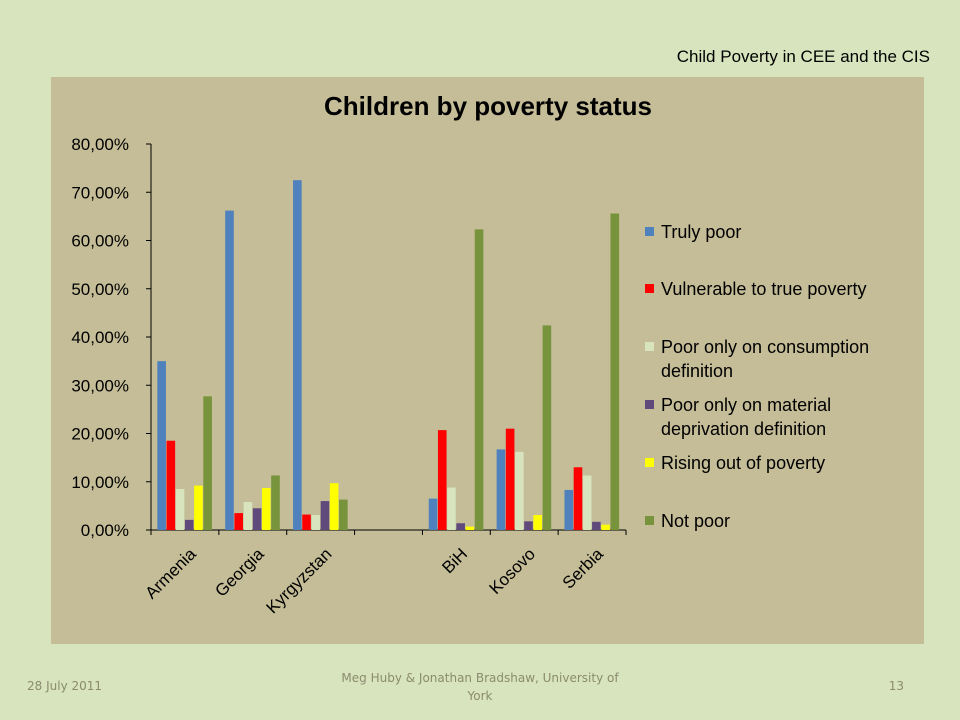 This screenshot has width=960, height=720. Describe the element at coordinates (171, 573) in the screenshot. I see `x-category-label: Armenia` at that location.